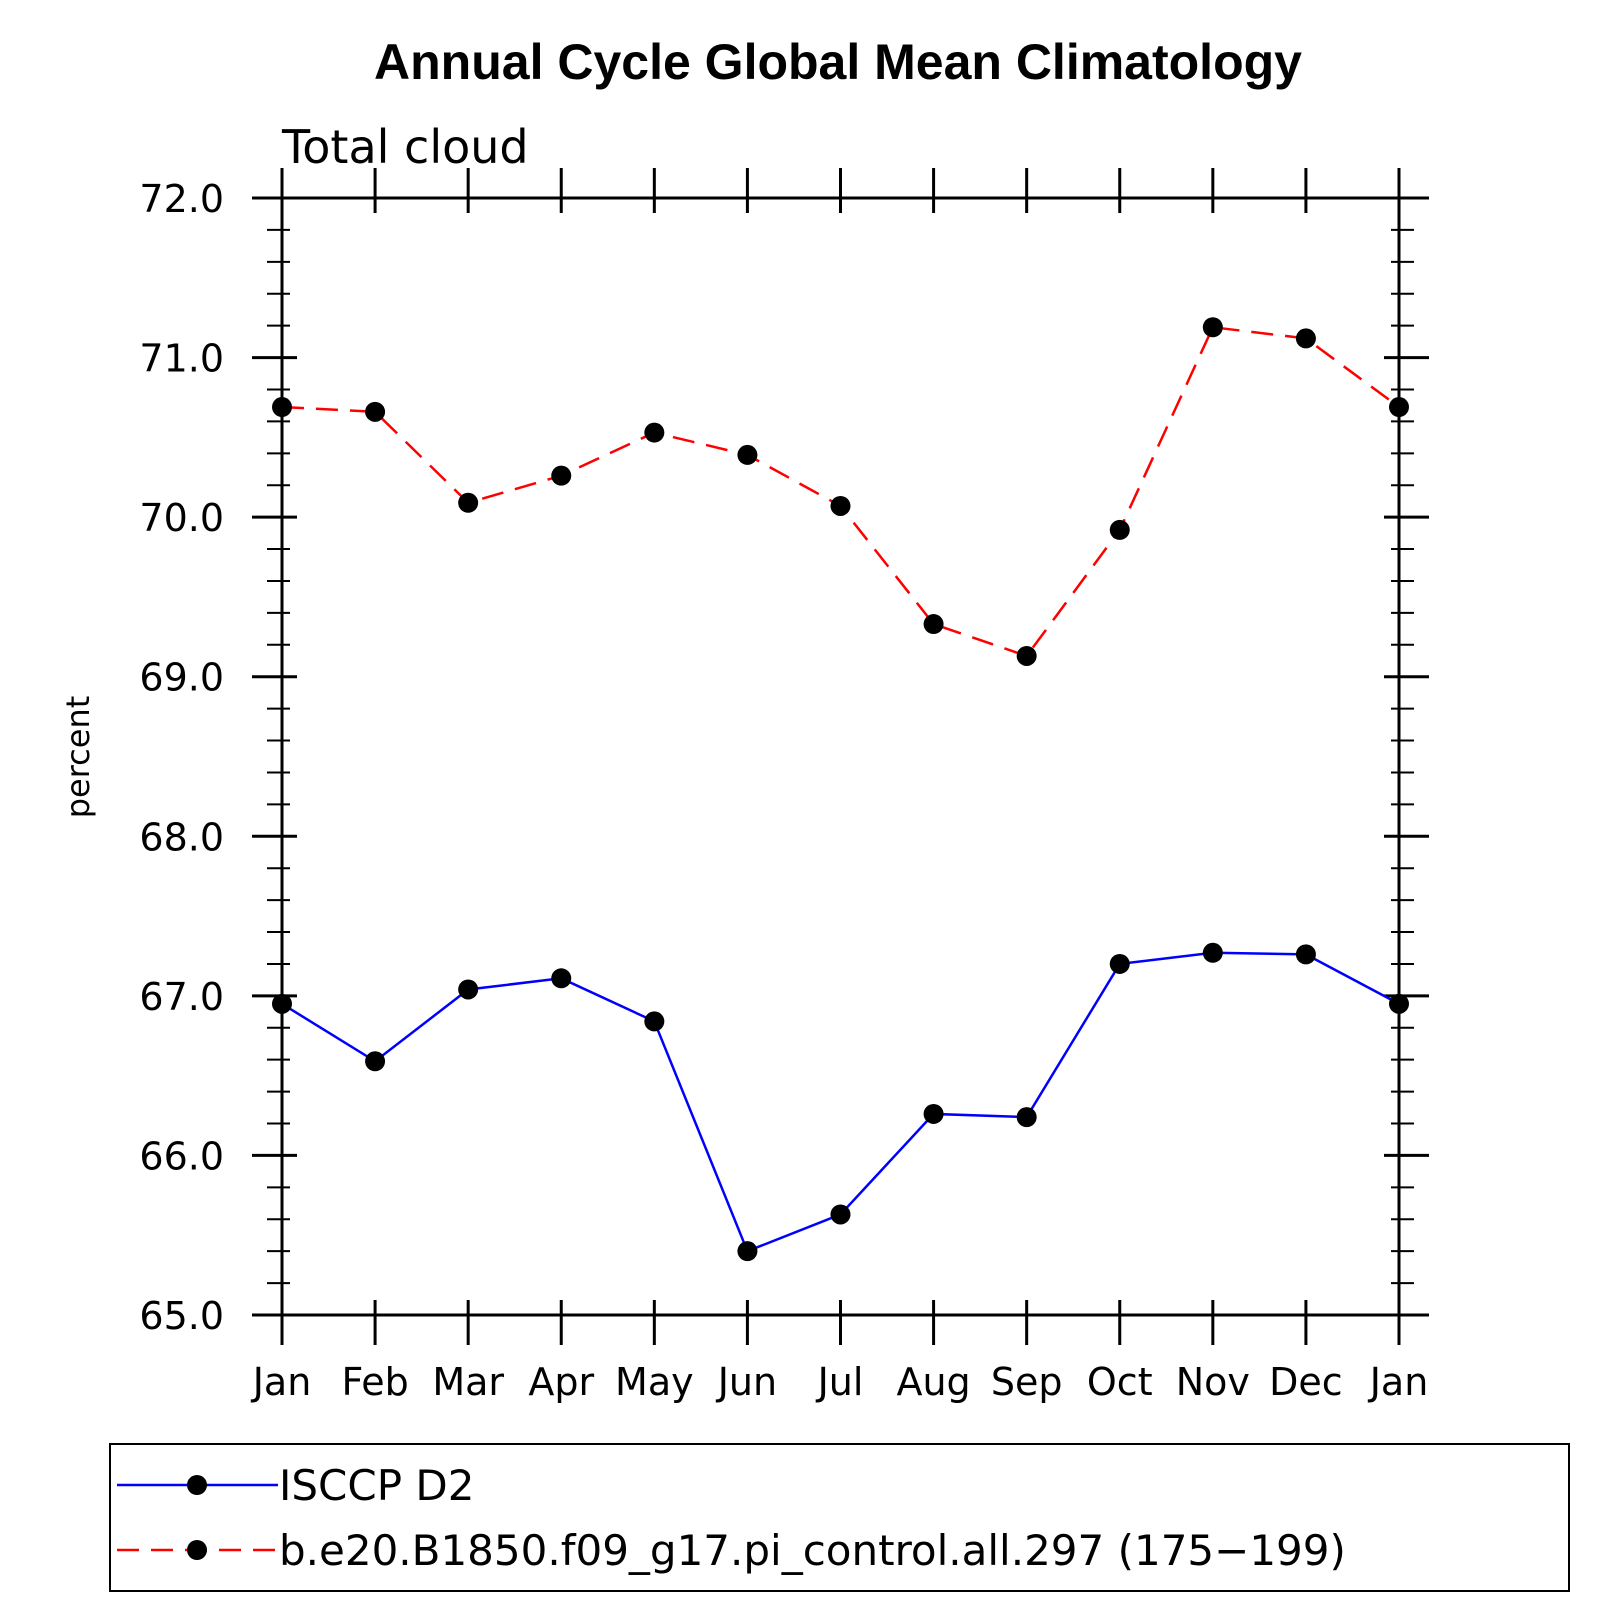  Describe the element at coordinates (181, 1316) in the screenshot. I see `y-tick-label: 65.0` at that location.